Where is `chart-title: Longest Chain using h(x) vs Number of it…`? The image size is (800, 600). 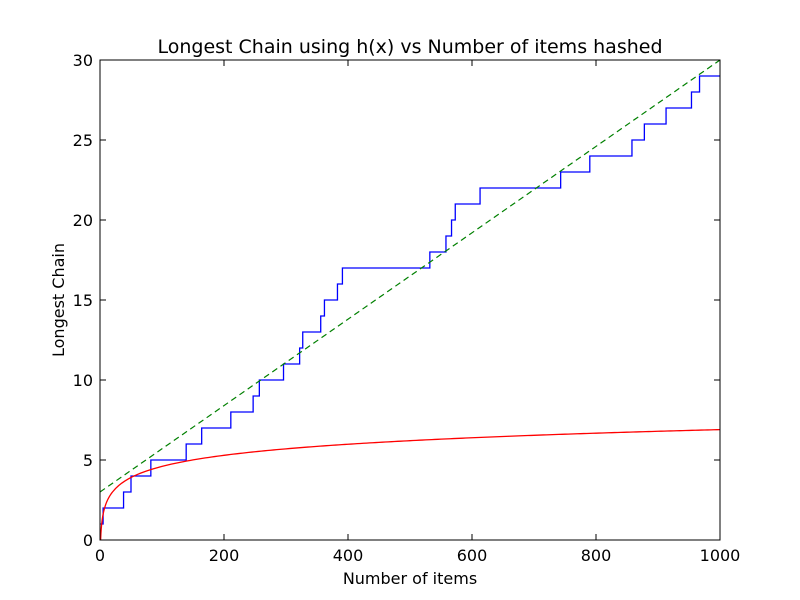
chart-title: Longest Chain using h(x) vs Number of it… is located at coordinates (409, 47).